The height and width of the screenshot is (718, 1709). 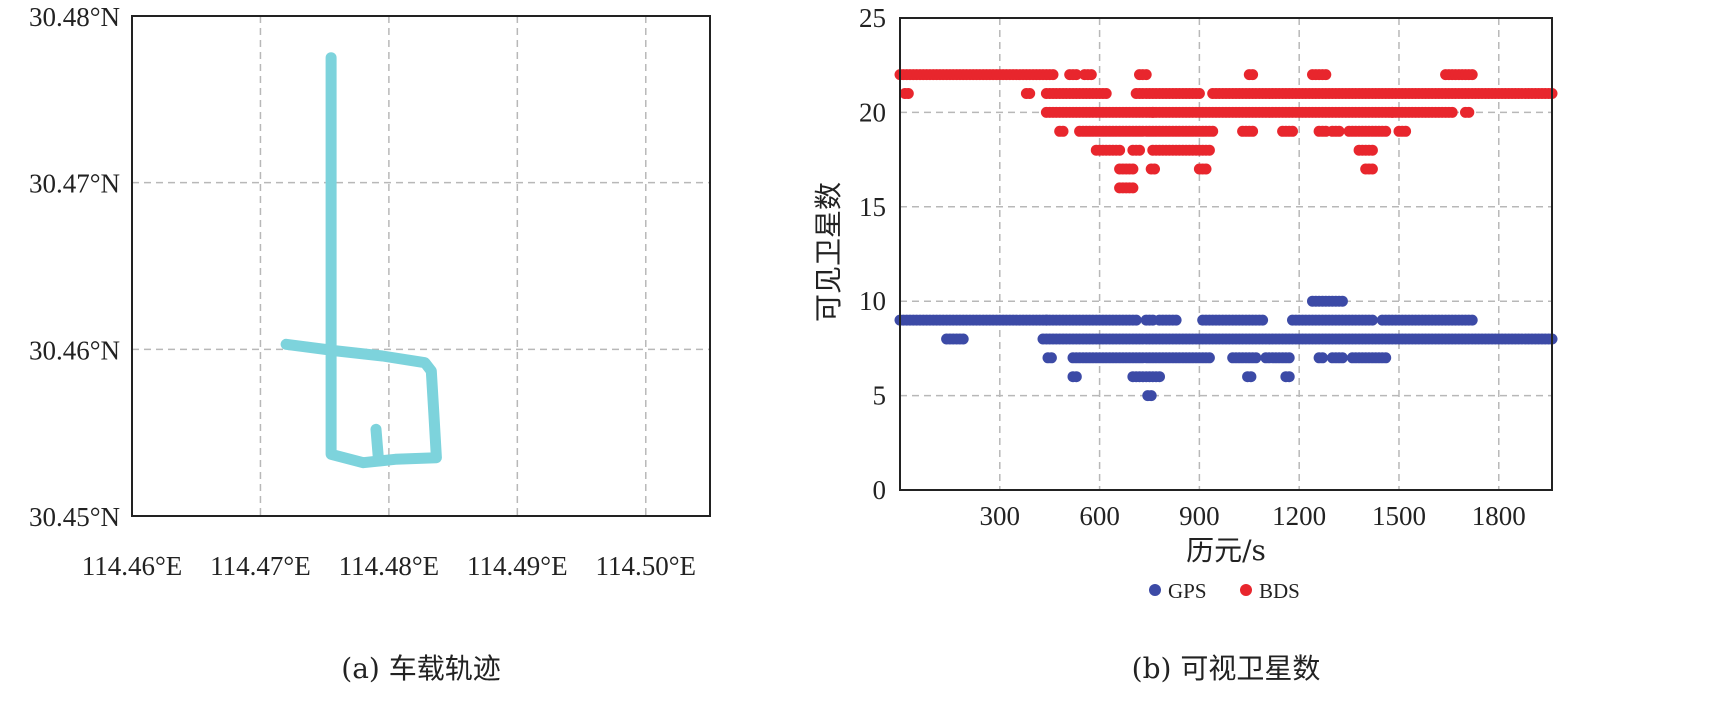 I want to click on b-y-tick-label: 25, so click(x=872, y=18).